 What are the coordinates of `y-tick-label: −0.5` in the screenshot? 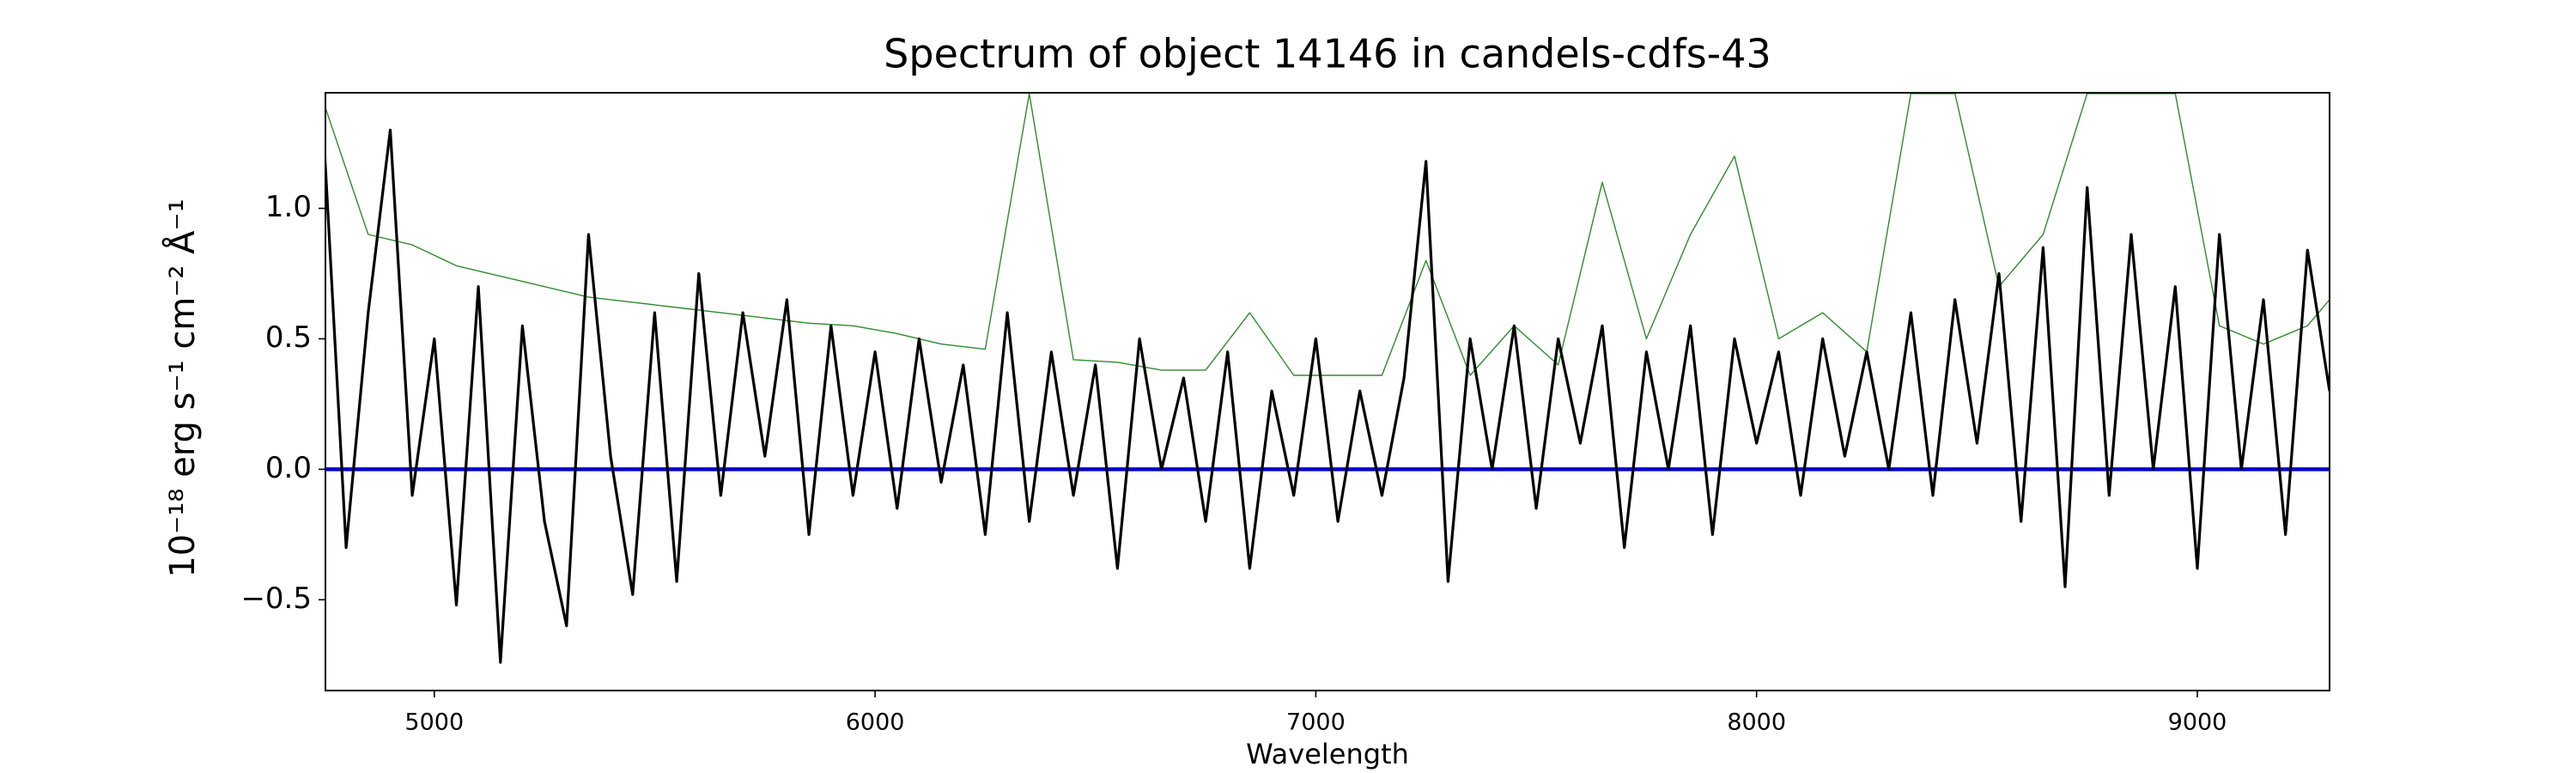 It's located at (276, 598).